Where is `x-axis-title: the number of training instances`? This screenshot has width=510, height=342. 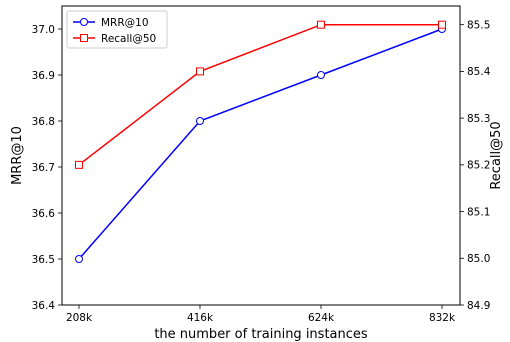
x-axis-title: the number of training instances is located at coordinates (261, 334).